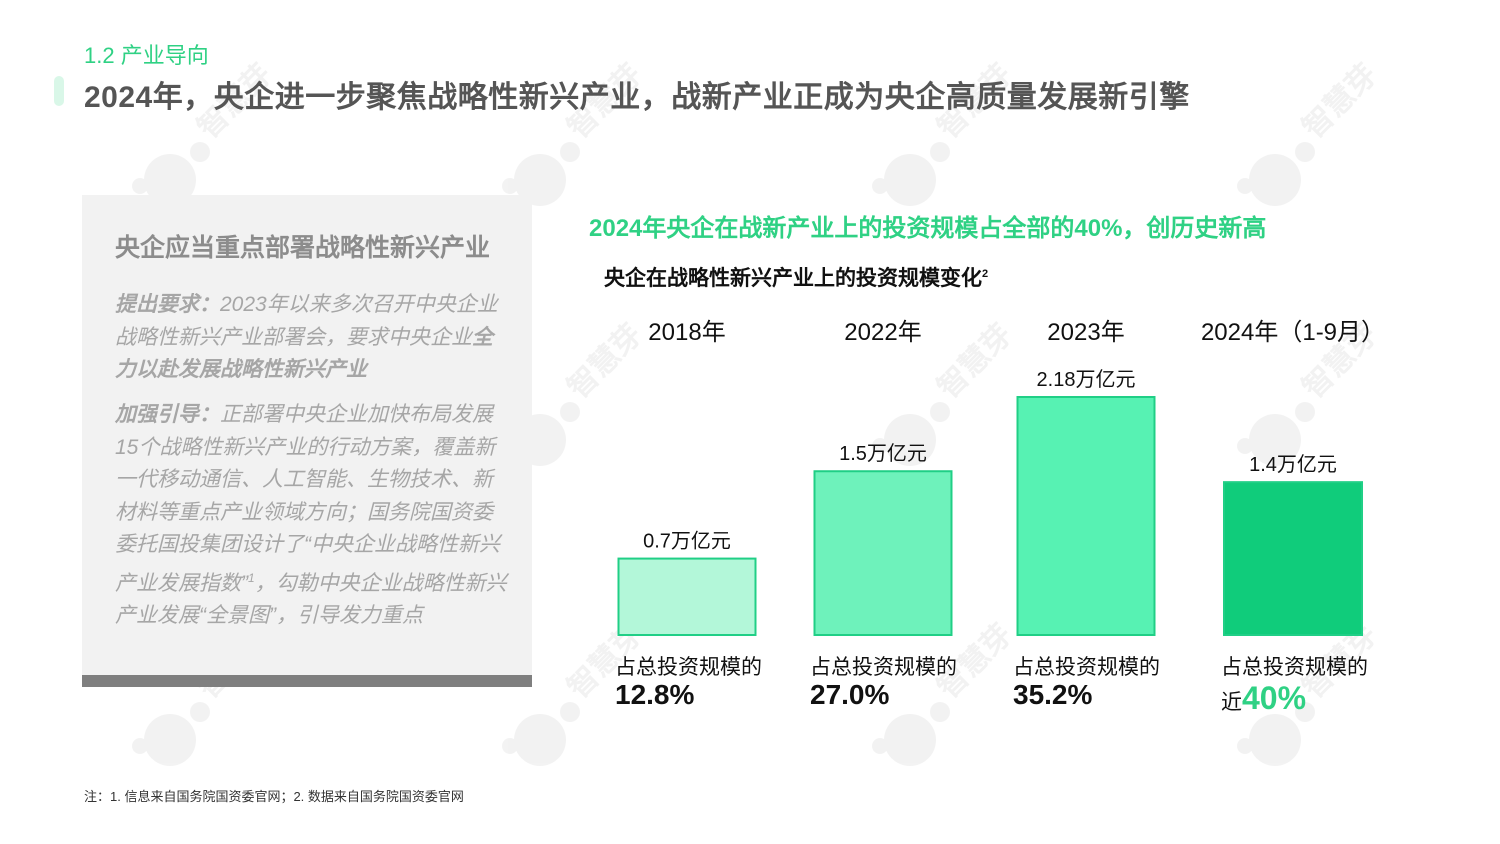 This screenshot has width=1500, height=844. What do you see at coordinates (167, 304) in the screenshot?
I see `requirement-lead: 提出要求：` at bounding box center [167, 304].